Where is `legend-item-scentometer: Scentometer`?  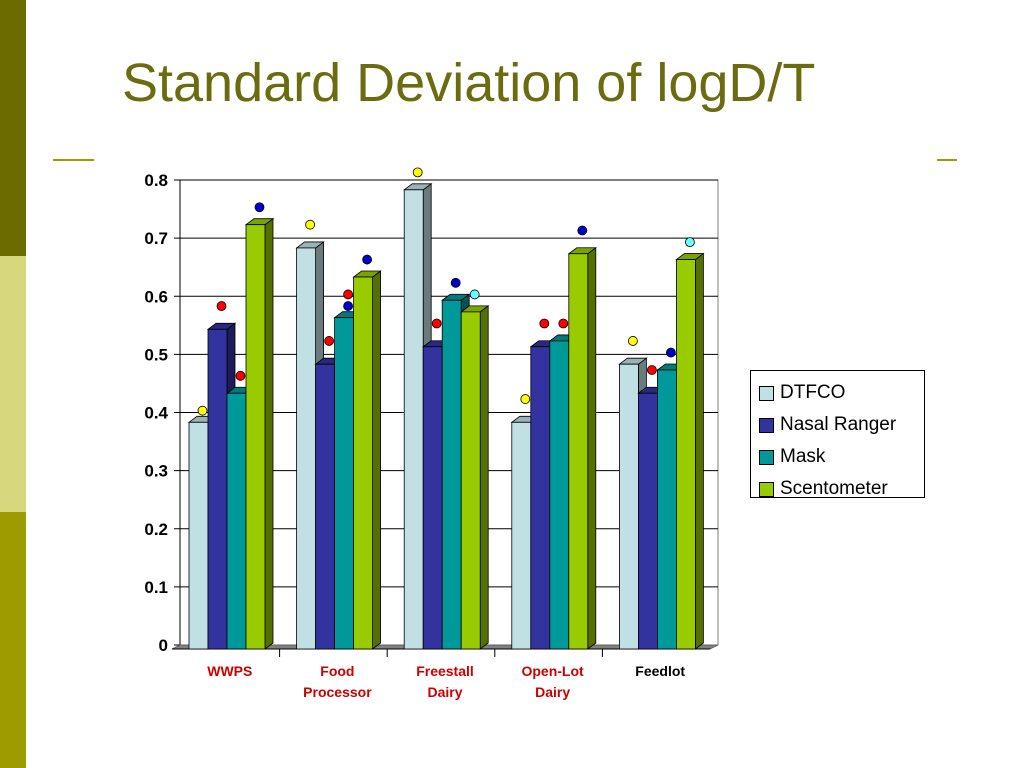 legend-item-scentometer: Scentometer is located at coordinates (841, 489).